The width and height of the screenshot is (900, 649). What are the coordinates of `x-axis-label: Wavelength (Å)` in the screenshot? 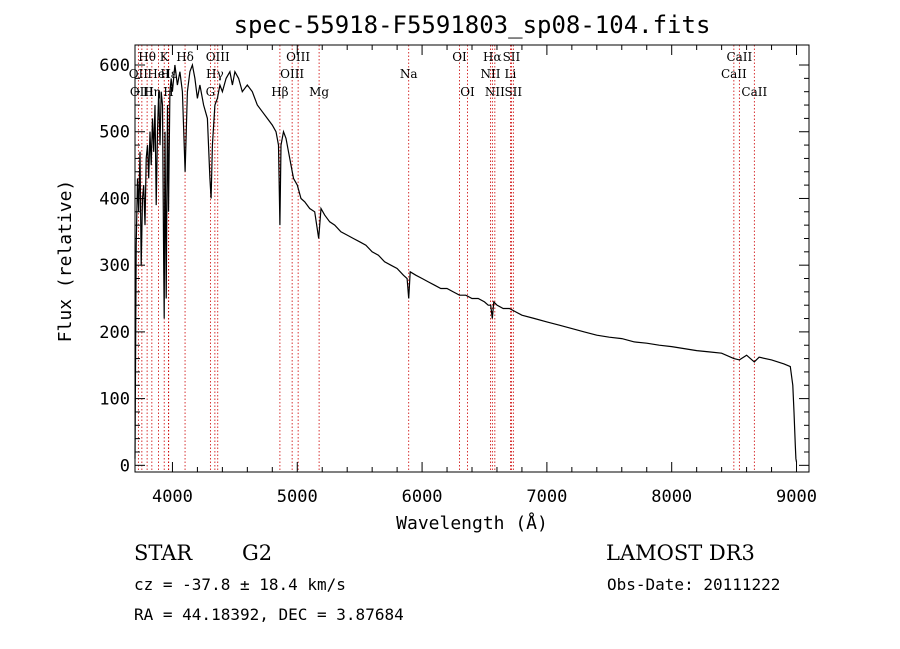 It's located at (472, 523).